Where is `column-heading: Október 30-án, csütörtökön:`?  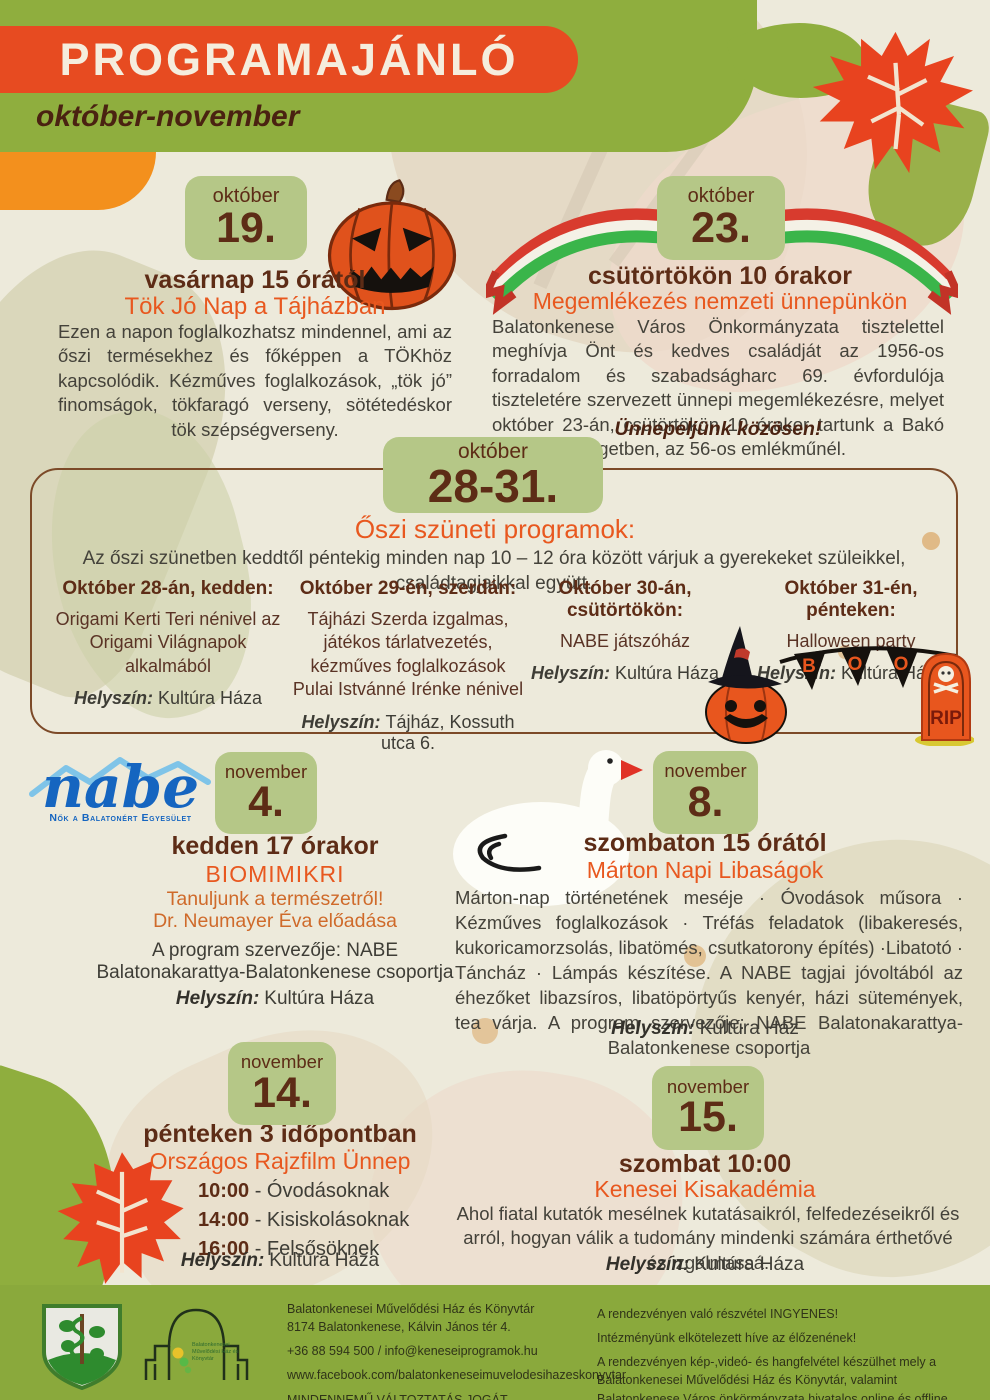
column-heading: Október 30-án, csütörtökön: is located at coordinates (625, 599).